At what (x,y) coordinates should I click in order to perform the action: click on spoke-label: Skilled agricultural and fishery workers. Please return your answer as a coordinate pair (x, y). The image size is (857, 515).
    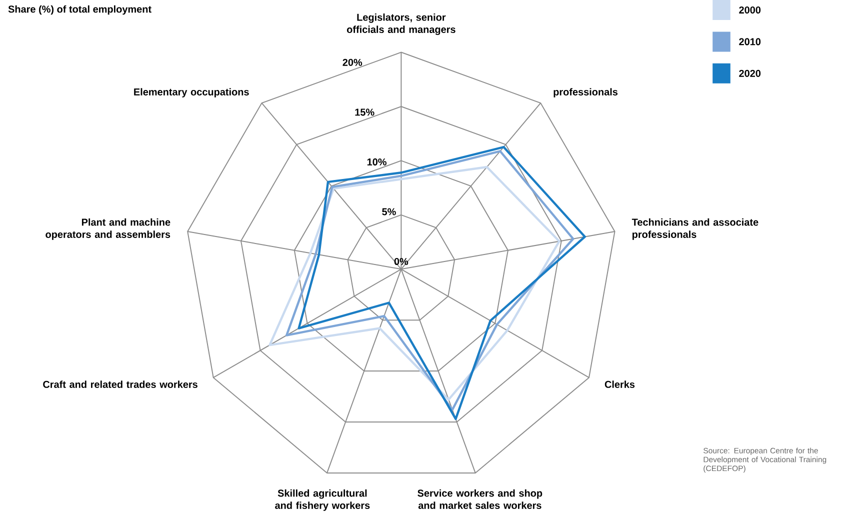
    Looking at the image, I should click on (322, 501).